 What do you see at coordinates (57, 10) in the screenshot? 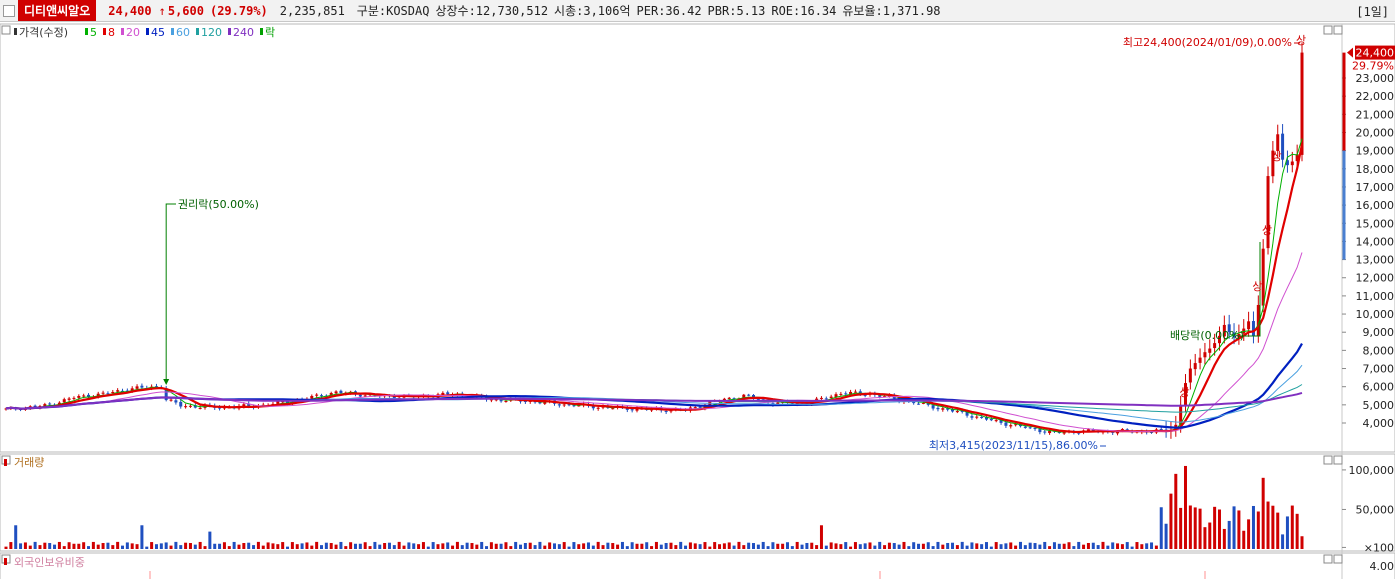
I see `stock-name: 디티앤씨알오` at bounding box center [57, 10].